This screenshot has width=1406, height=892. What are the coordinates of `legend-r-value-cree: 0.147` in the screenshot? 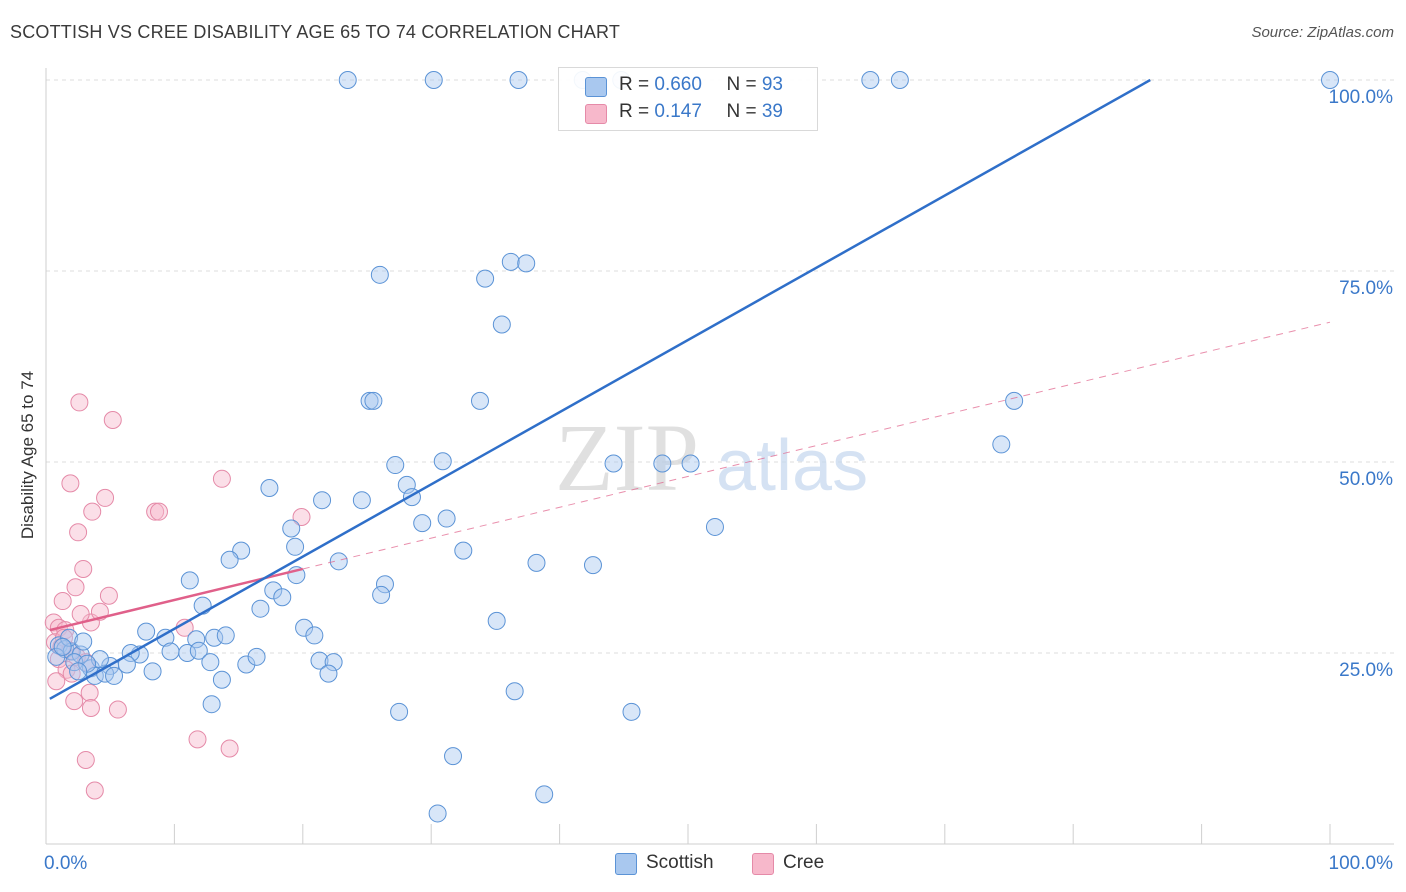 It's located at (678, 111).